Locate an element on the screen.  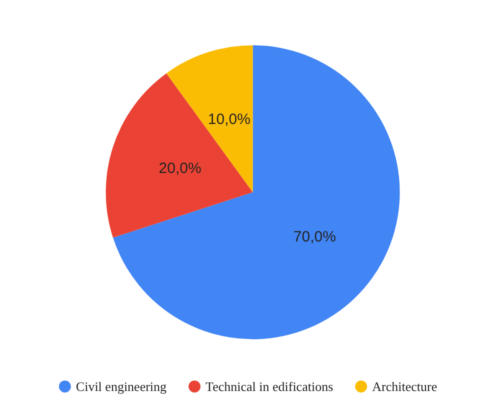
data-label: 70,0% is located at coordinates (314, 237).